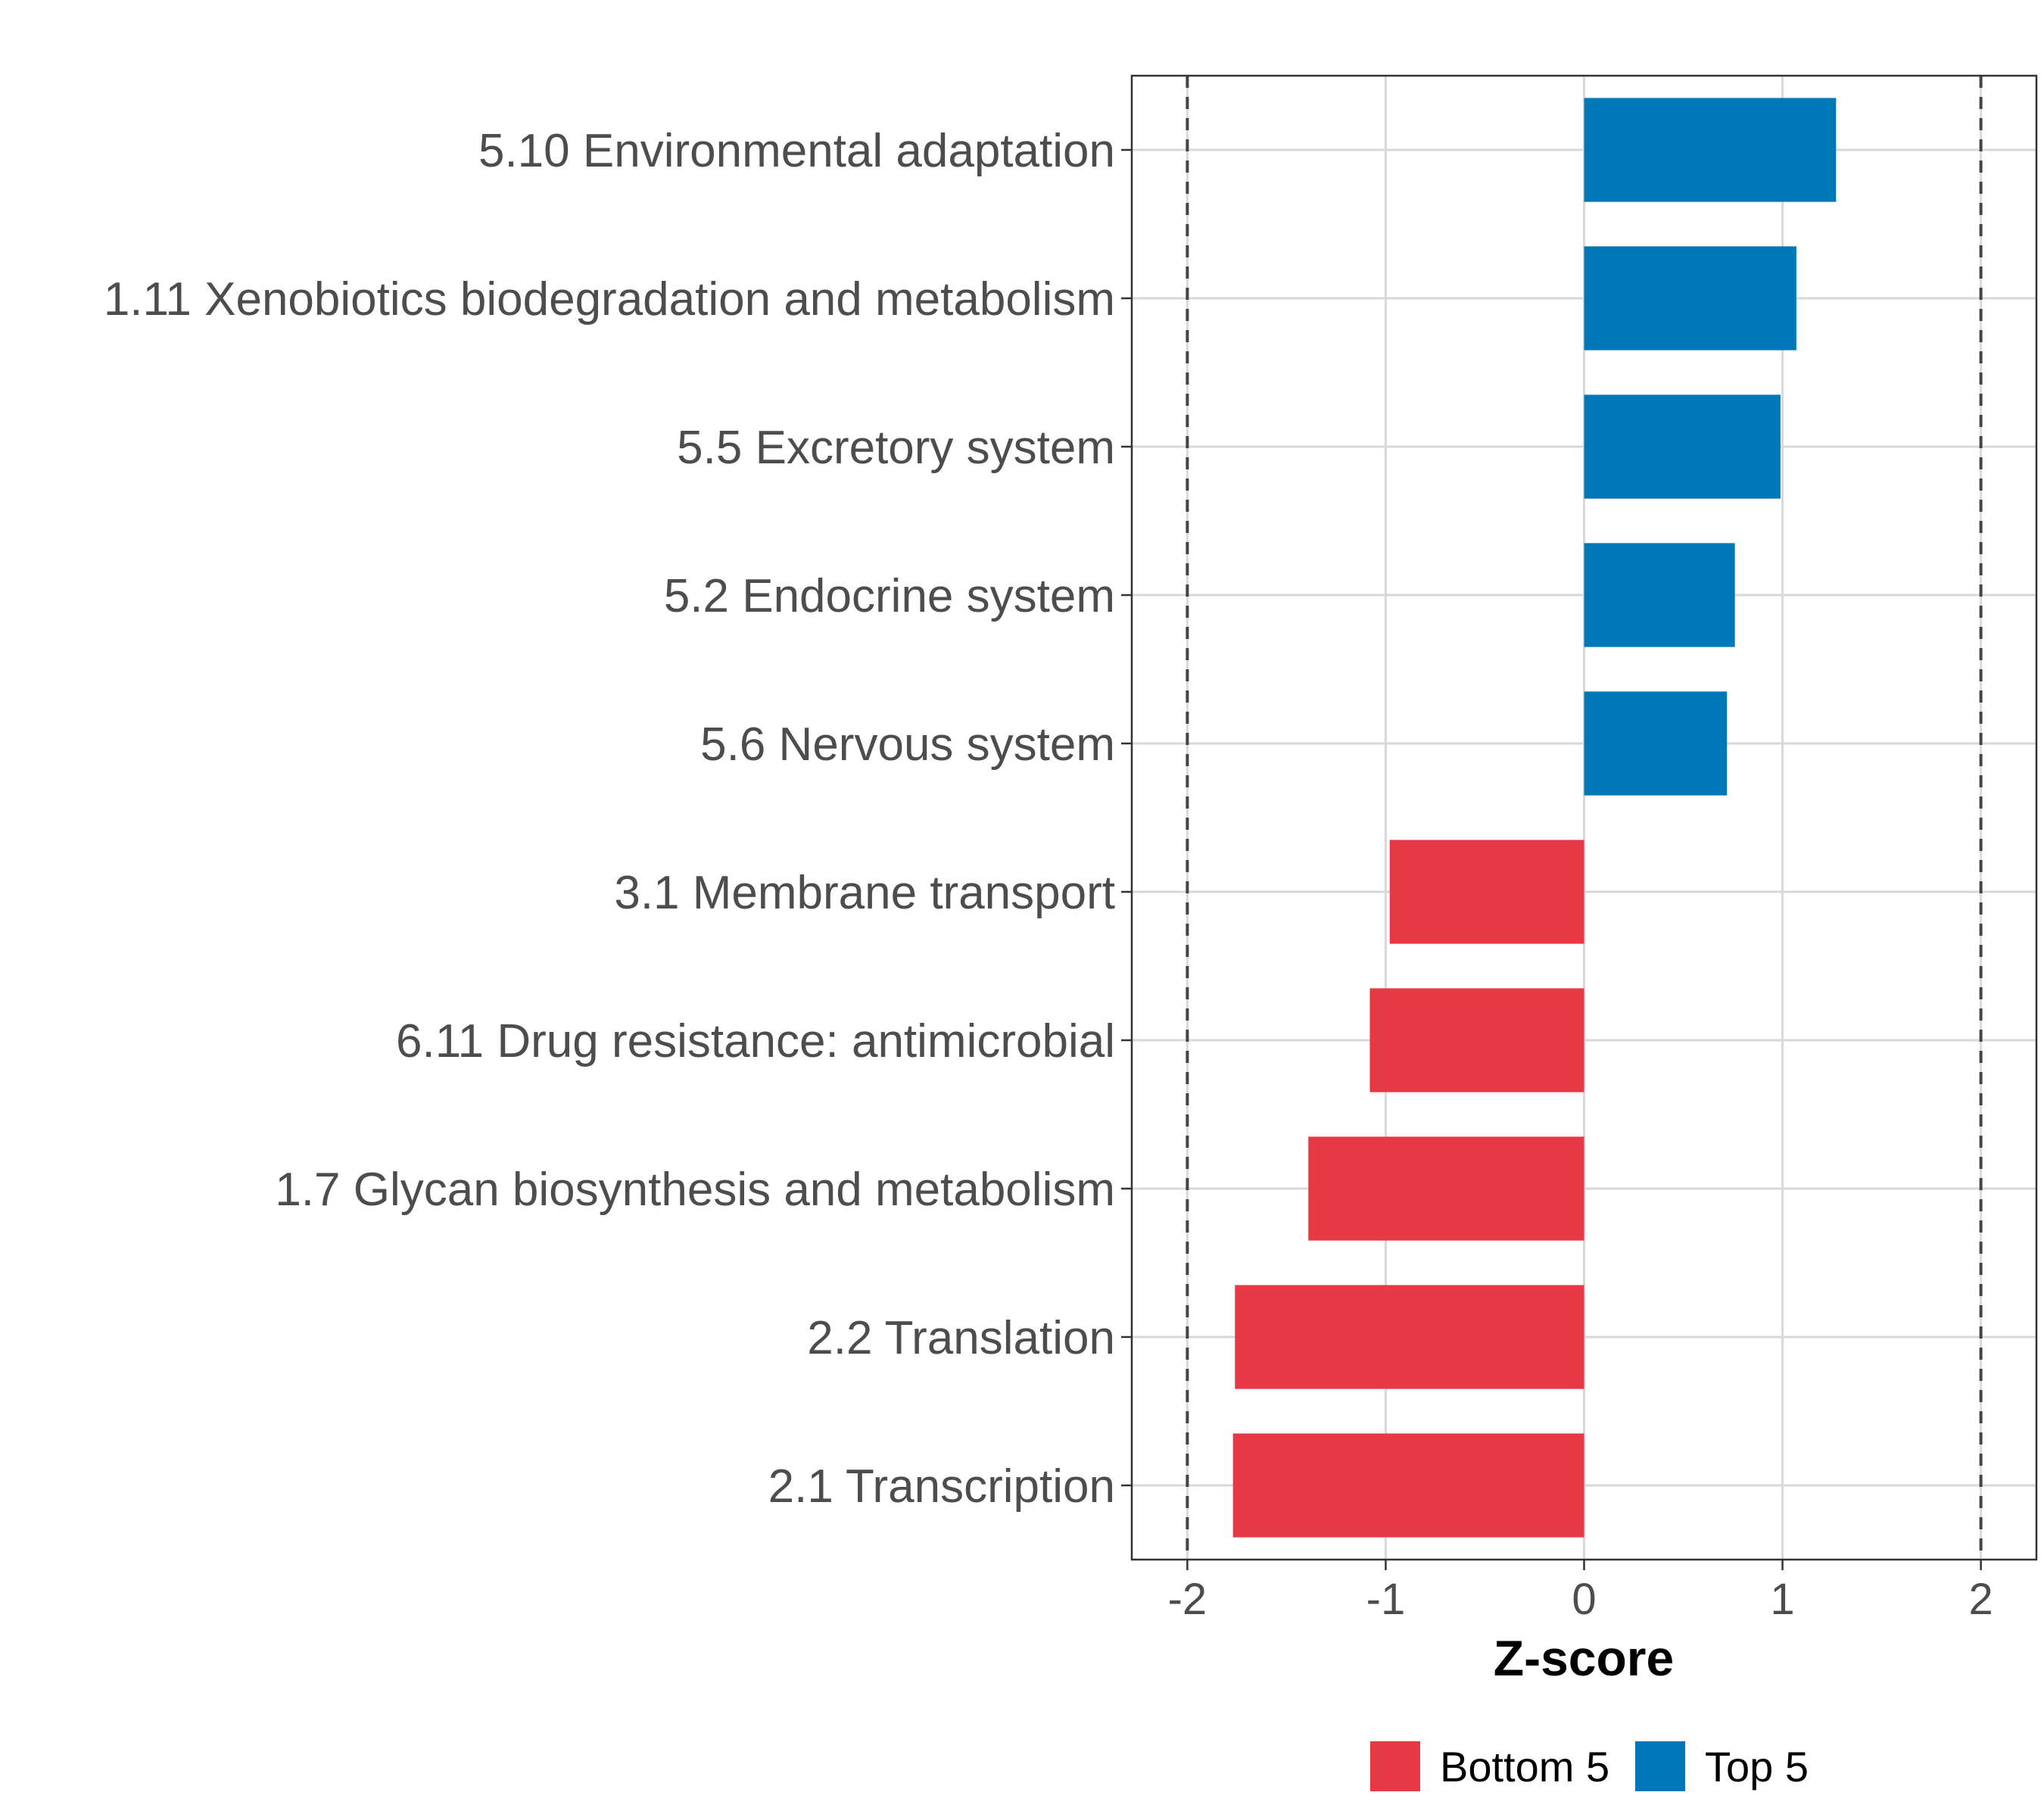 This screenshot has height=1817, width=2044. Describe the element at coordinates (907, 744) in the screenshot. I see `y-tick-label: 5.6 Nervous system` at that location.